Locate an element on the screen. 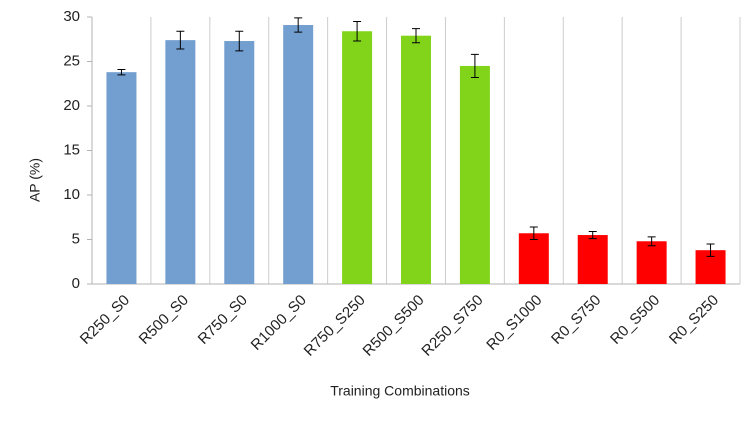 The width and height of the screenshot is (756, 425). x-tick-label: R750_S250 is located at coordinates (335, 326).